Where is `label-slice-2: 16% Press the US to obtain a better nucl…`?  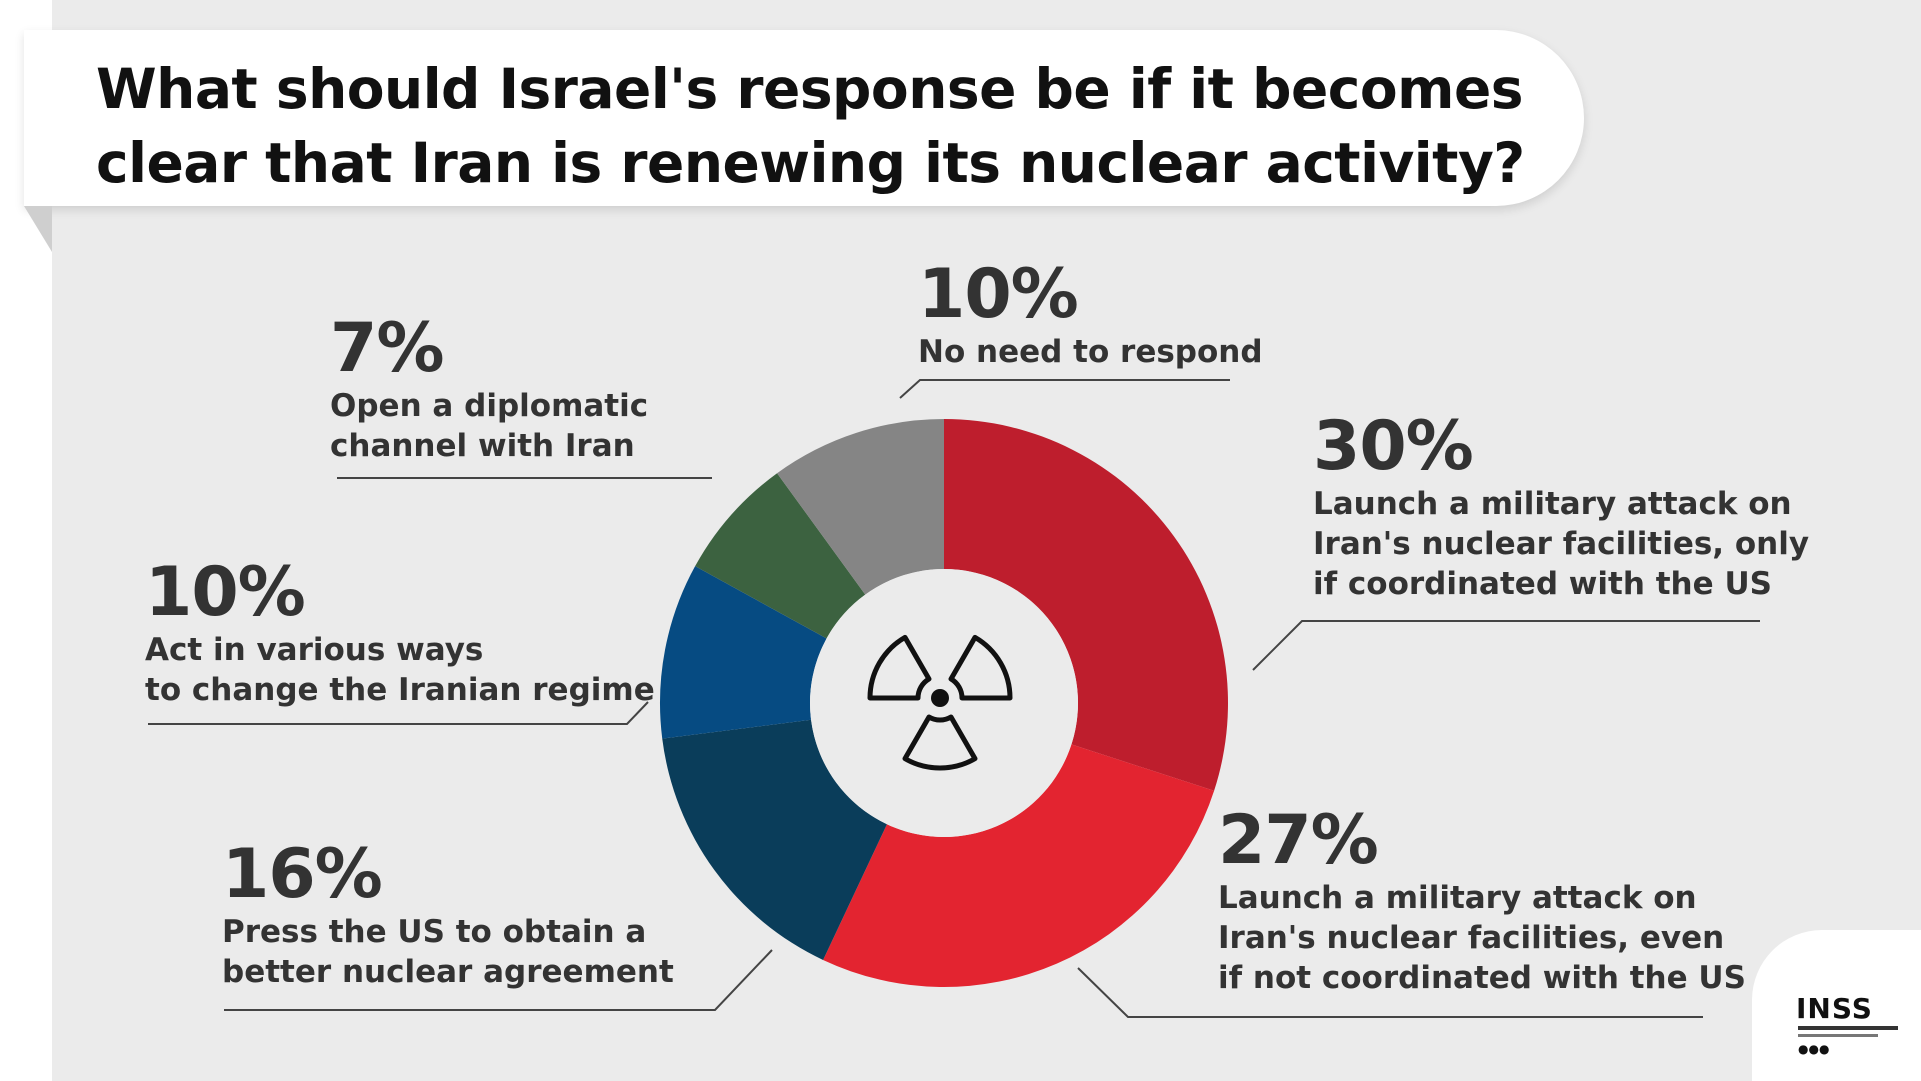
label-slice-2: 16% Press the US to obtain a better nucl… is located at coordinates (448, 915).